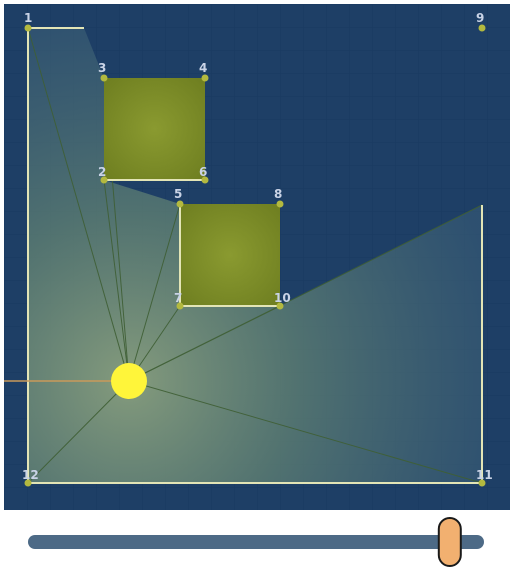 The image size is (514, 577). What do you see at coordinates (203, 172) in the screenshot?
I see `vertex-label-6: 6` at bounding box center [203, 172].